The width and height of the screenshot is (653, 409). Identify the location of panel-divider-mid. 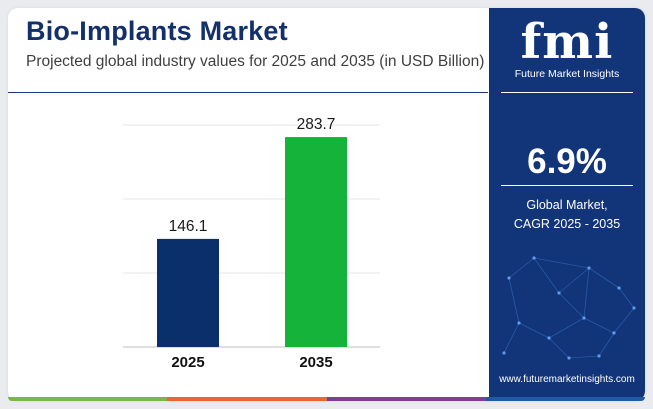
(567, 185).